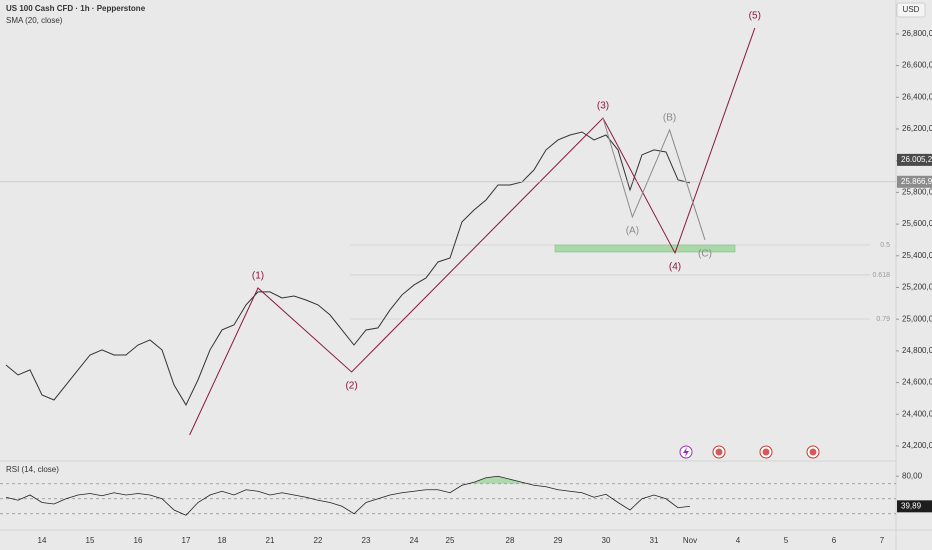  I want to click on x-tick-label: 16, so click(138, 540).